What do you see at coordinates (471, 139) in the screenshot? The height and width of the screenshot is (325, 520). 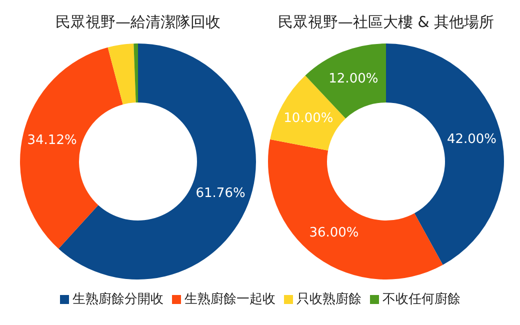 I see `data-label: 42.00%` at bounding box center [471, 139].